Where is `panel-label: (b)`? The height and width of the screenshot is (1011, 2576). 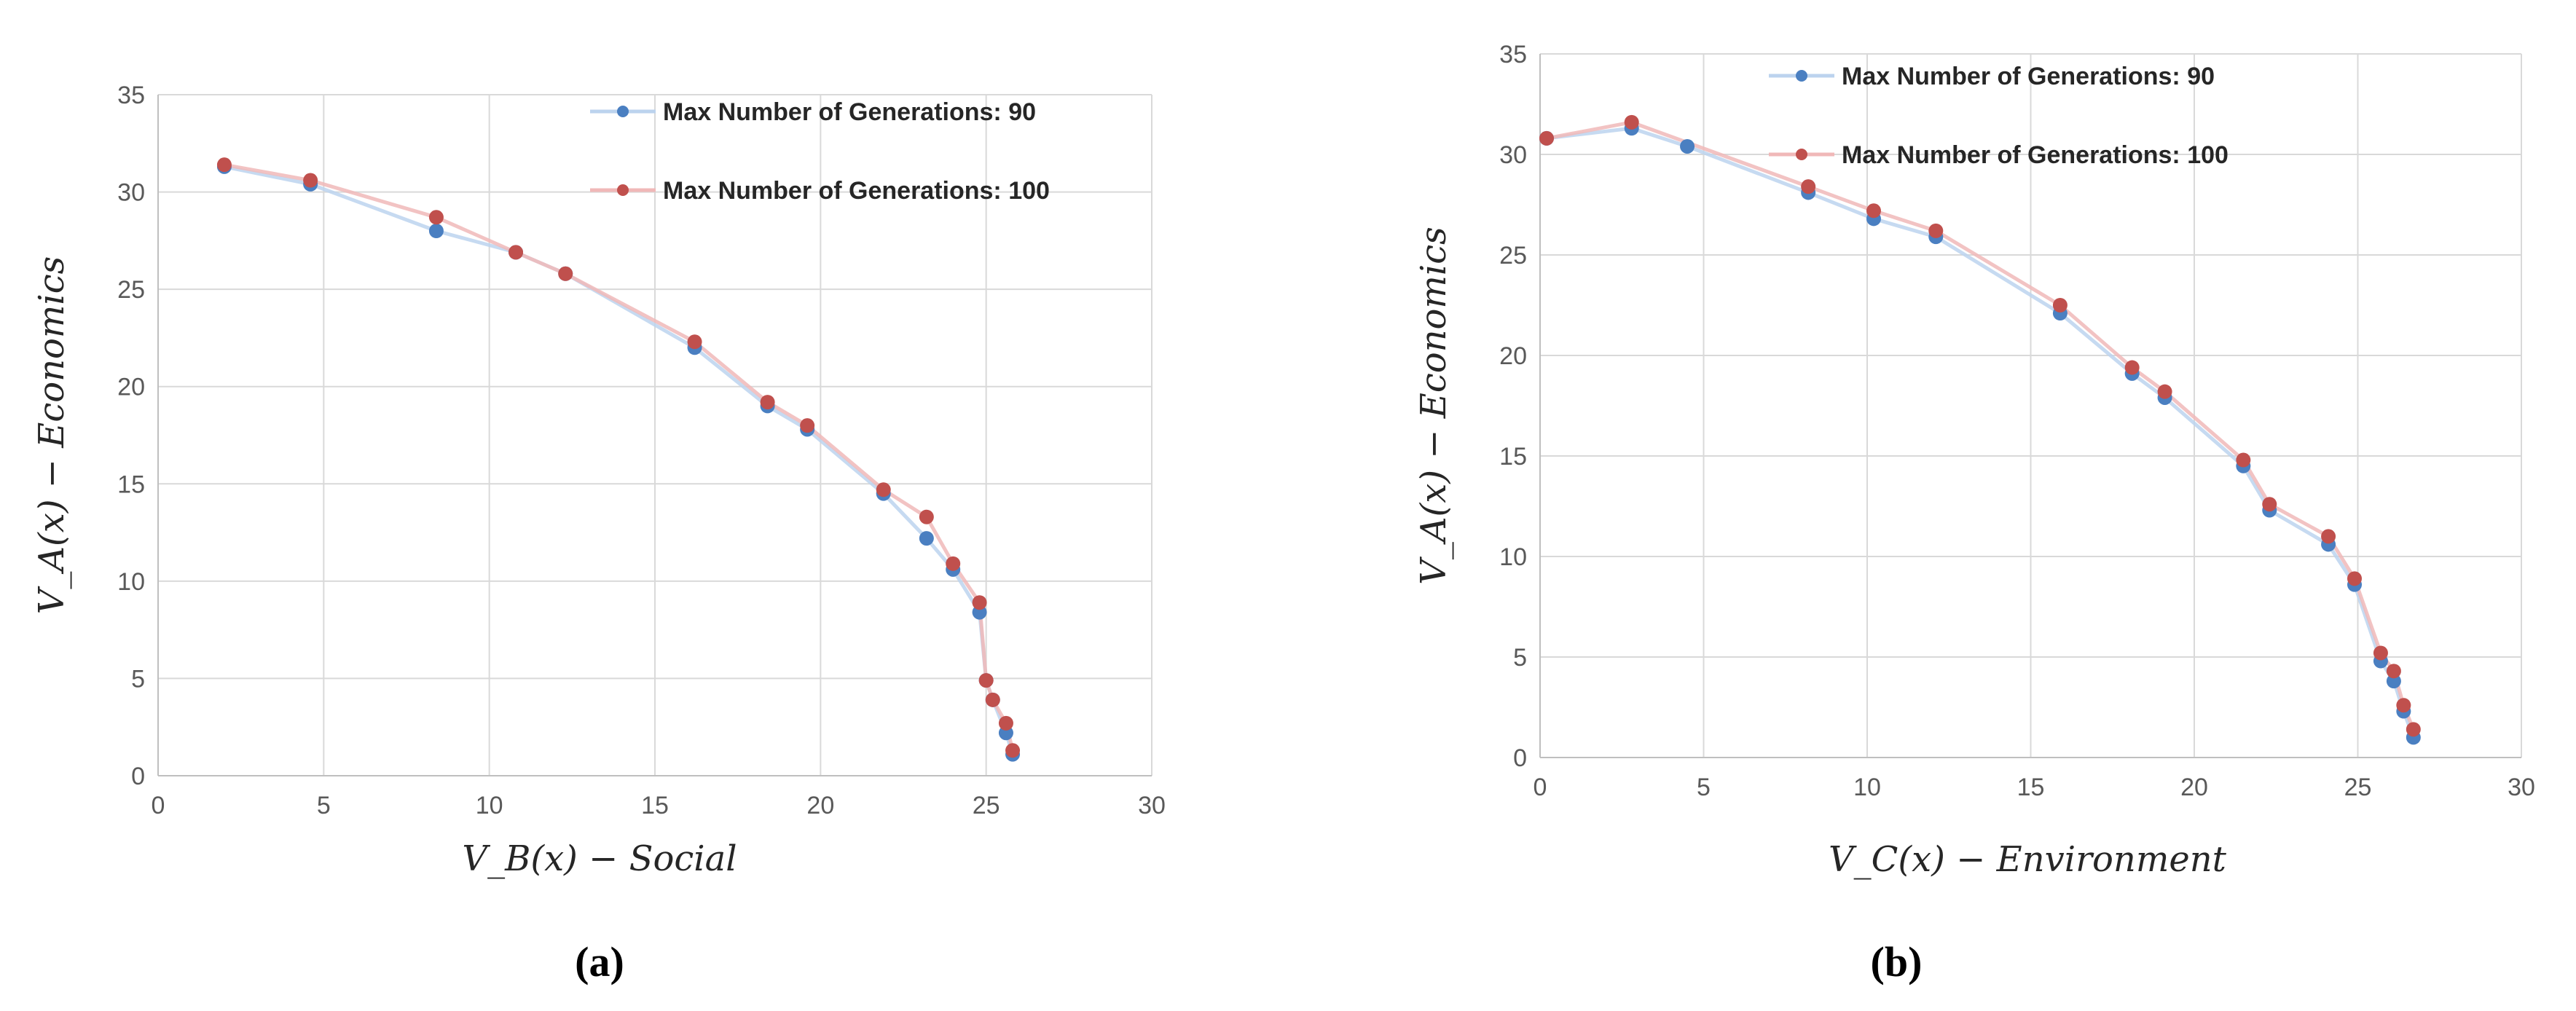
panel-label: (b) is located at coordinates (1897, 962).